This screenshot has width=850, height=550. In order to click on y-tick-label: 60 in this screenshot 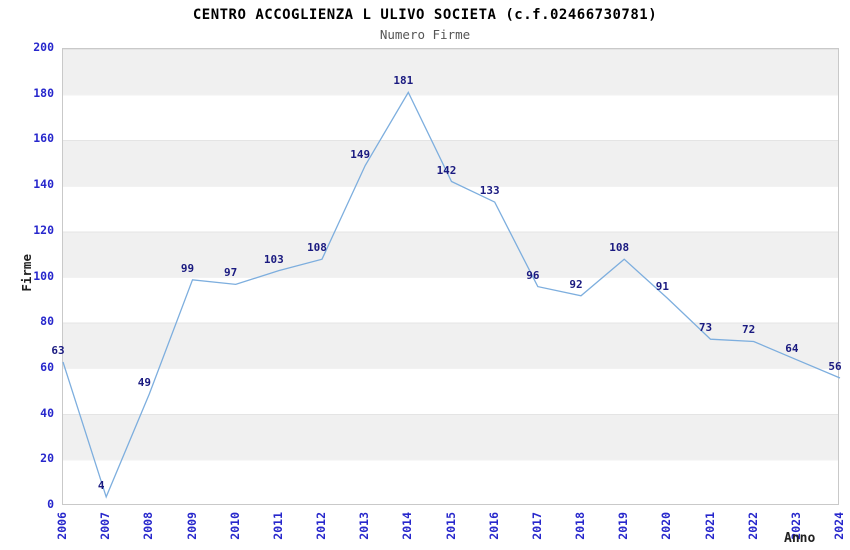, I will do `click(47, 366)`.